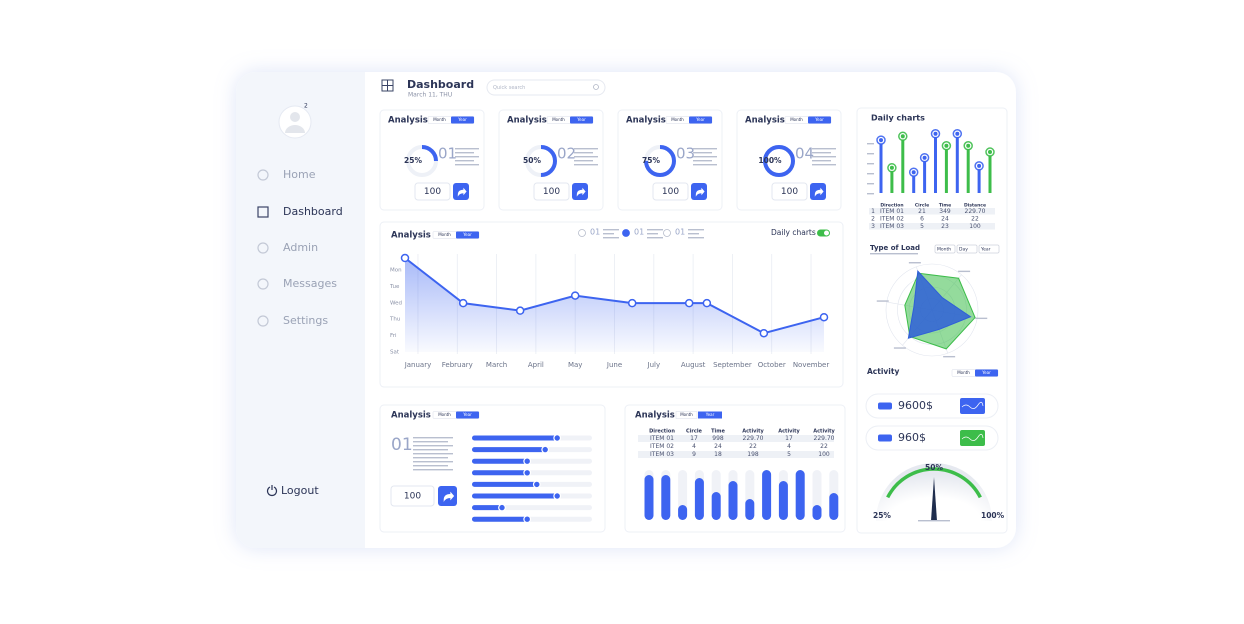 Image resolution: width=1244 pixels, height=624 pixels. Describe the element at coordinates (394, 287) in the screenshot. I see `y-tick-label: Tue` at that location.